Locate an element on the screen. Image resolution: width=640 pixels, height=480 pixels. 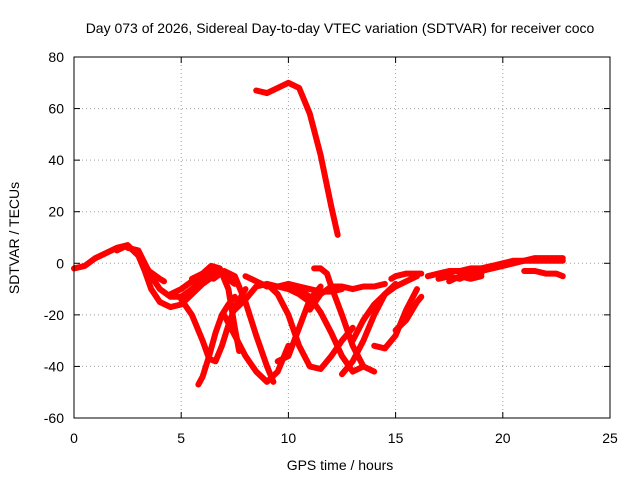
x-tick-label: 25 is located at coordinates (610, 438).